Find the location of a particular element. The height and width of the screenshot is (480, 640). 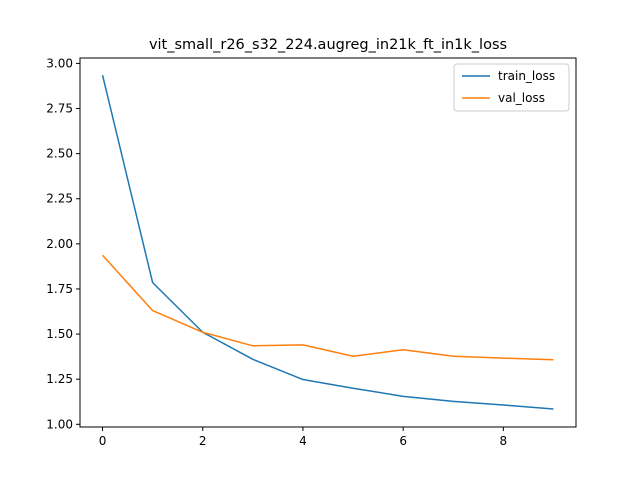

y-tick-label: 2.75 is located at coordinates (59, 109).